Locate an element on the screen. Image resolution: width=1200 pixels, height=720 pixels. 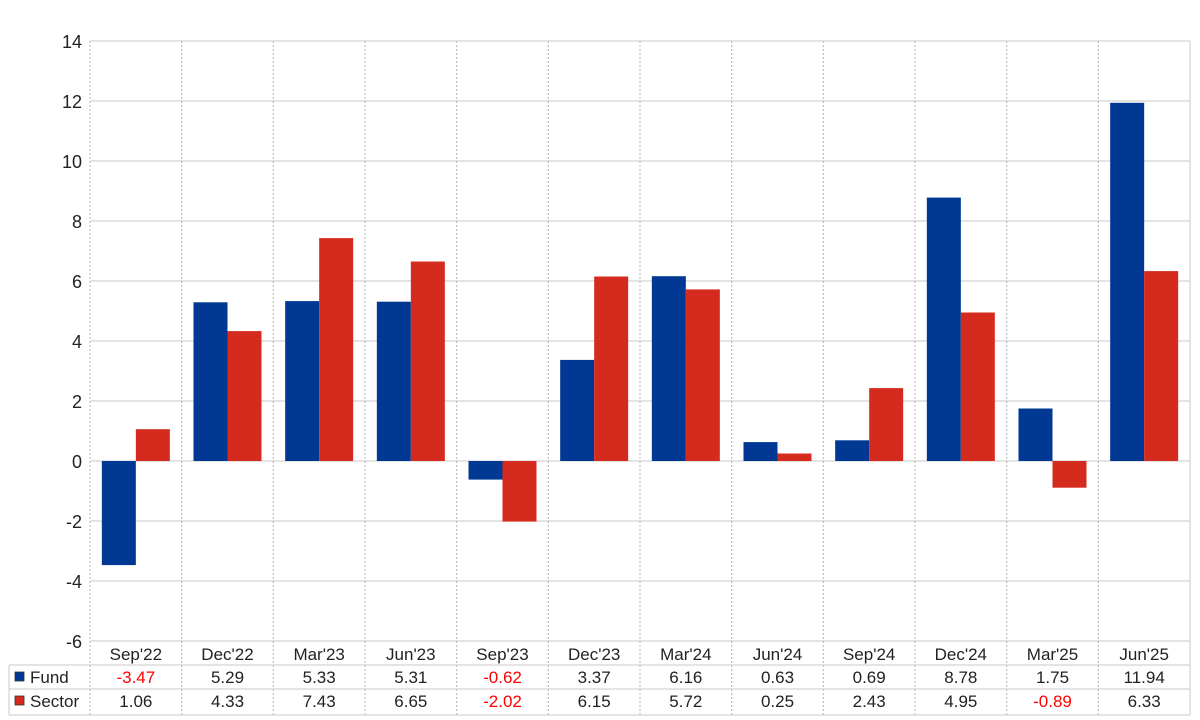
x-tick-label: Dec'24 is located at coordinates (961, 654).